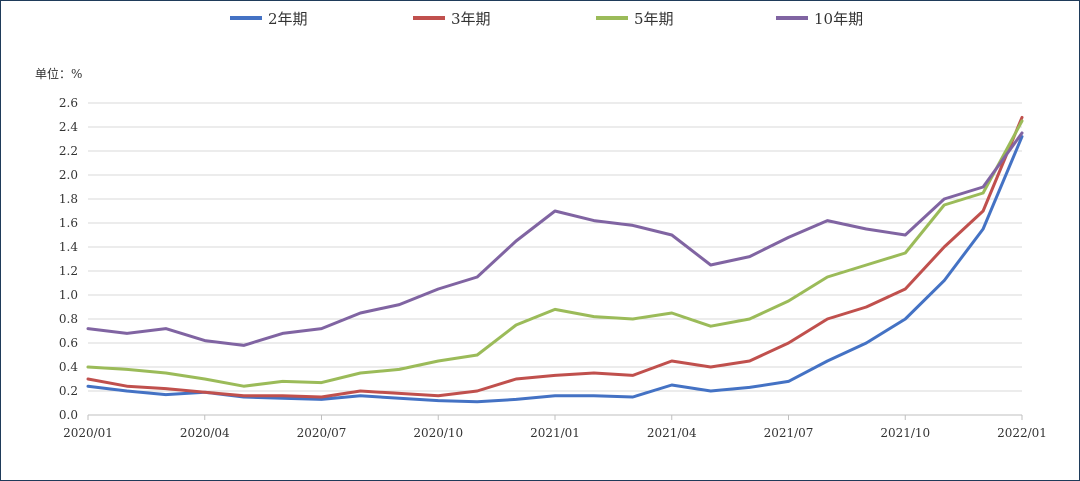  I want to click on y-tick-label: 2.6, so click(68, 103).